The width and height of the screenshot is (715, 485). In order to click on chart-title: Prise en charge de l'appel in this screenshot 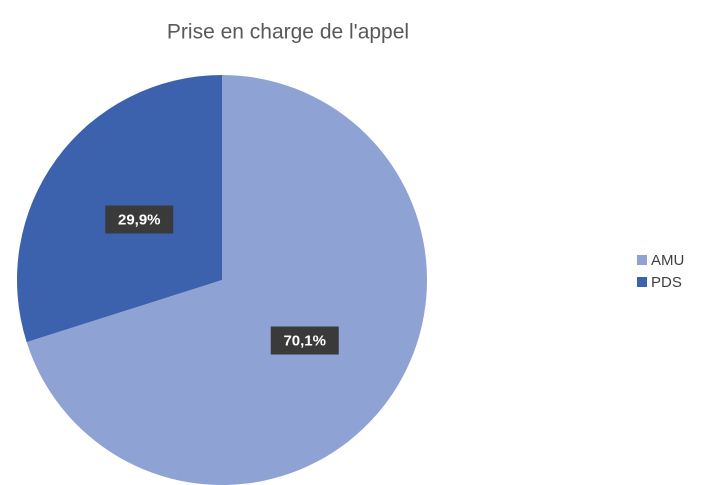, I will do `click(288, 32)`.